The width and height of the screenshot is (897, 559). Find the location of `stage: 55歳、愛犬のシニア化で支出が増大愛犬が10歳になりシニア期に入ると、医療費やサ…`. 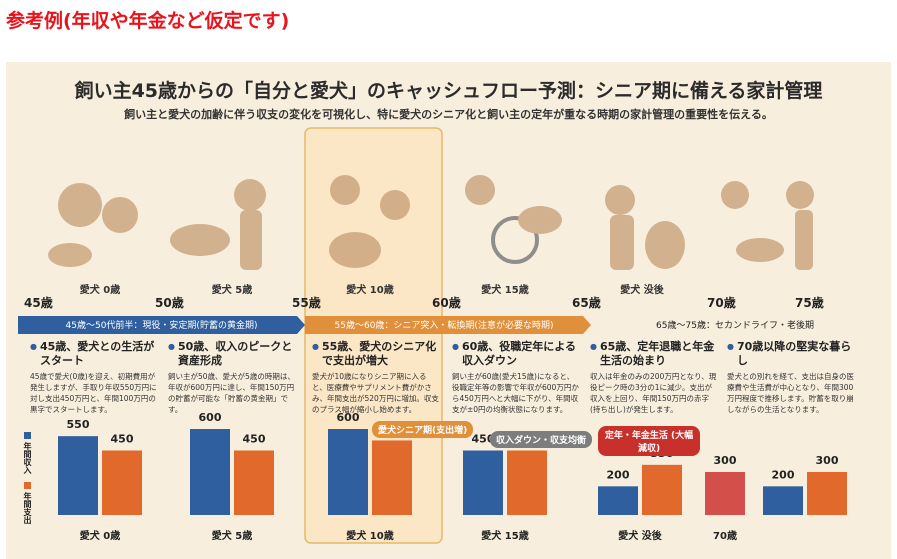

stage: 55歳、愛犬のシニア化で支出が増大愛犬が10歳になりシニア期に入ると、医療費やサ… is located at coordinates (376, 377).